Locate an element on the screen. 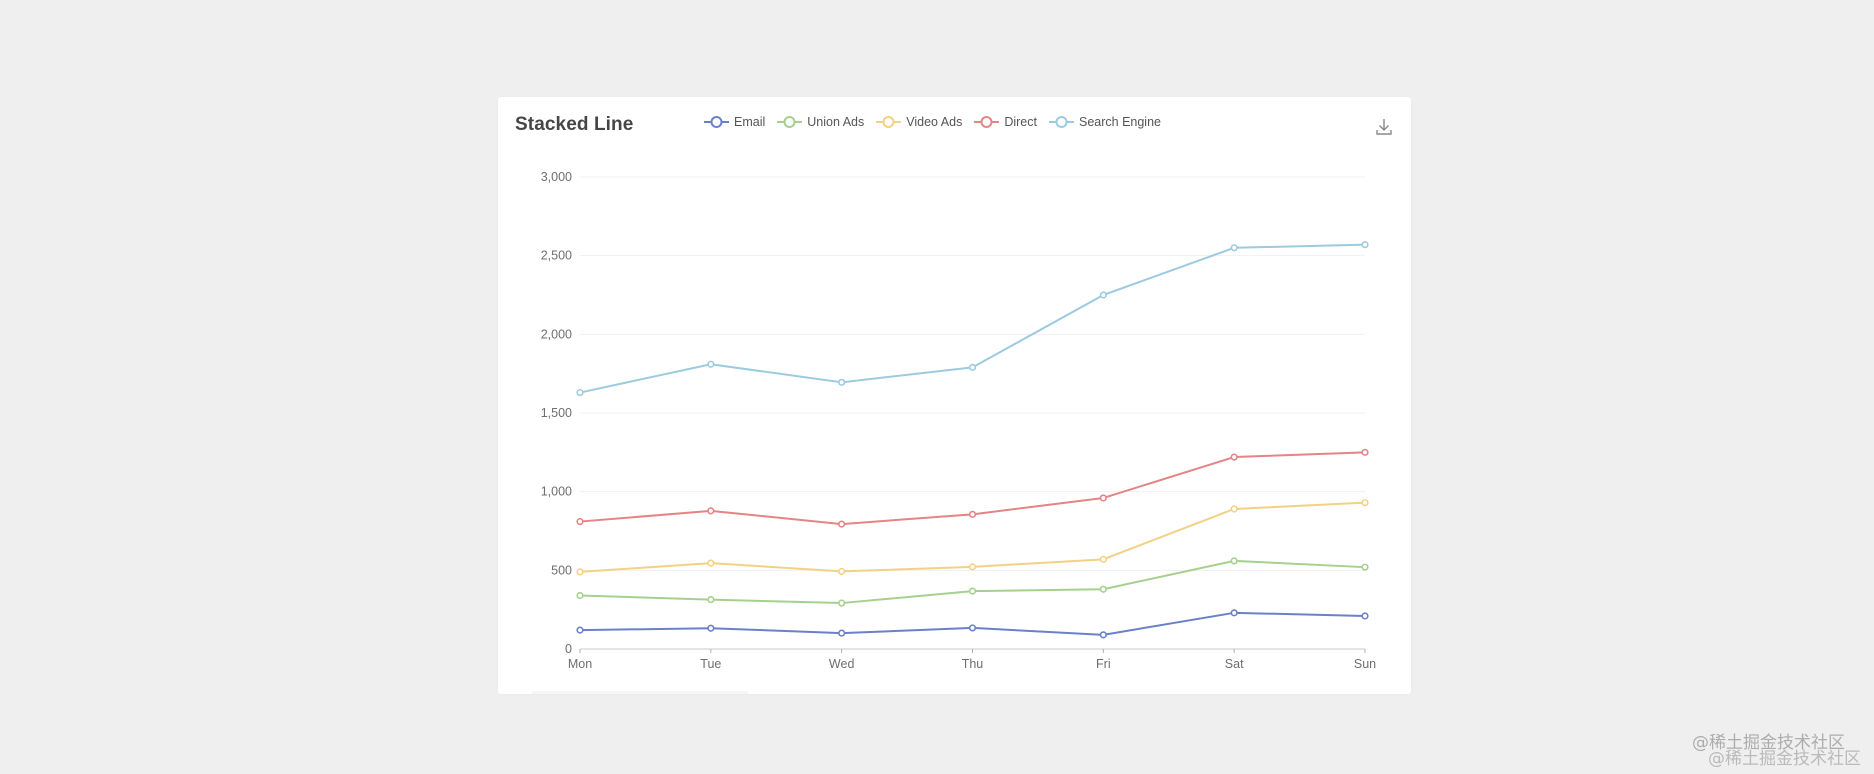 This screenshot has height=774, width=1874. y-tick-label: 0 is located at coordinates (568, 649).